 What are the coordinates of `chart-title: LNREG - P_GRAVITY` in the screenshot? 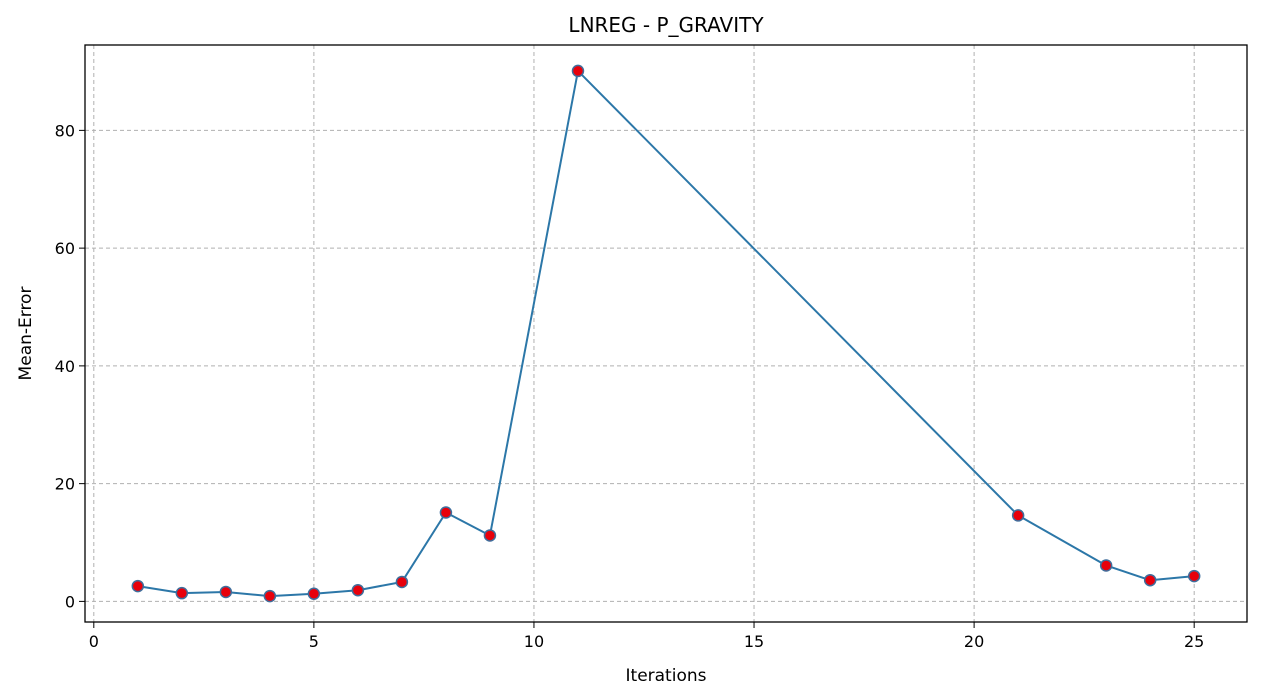 It's located at (666, 25).